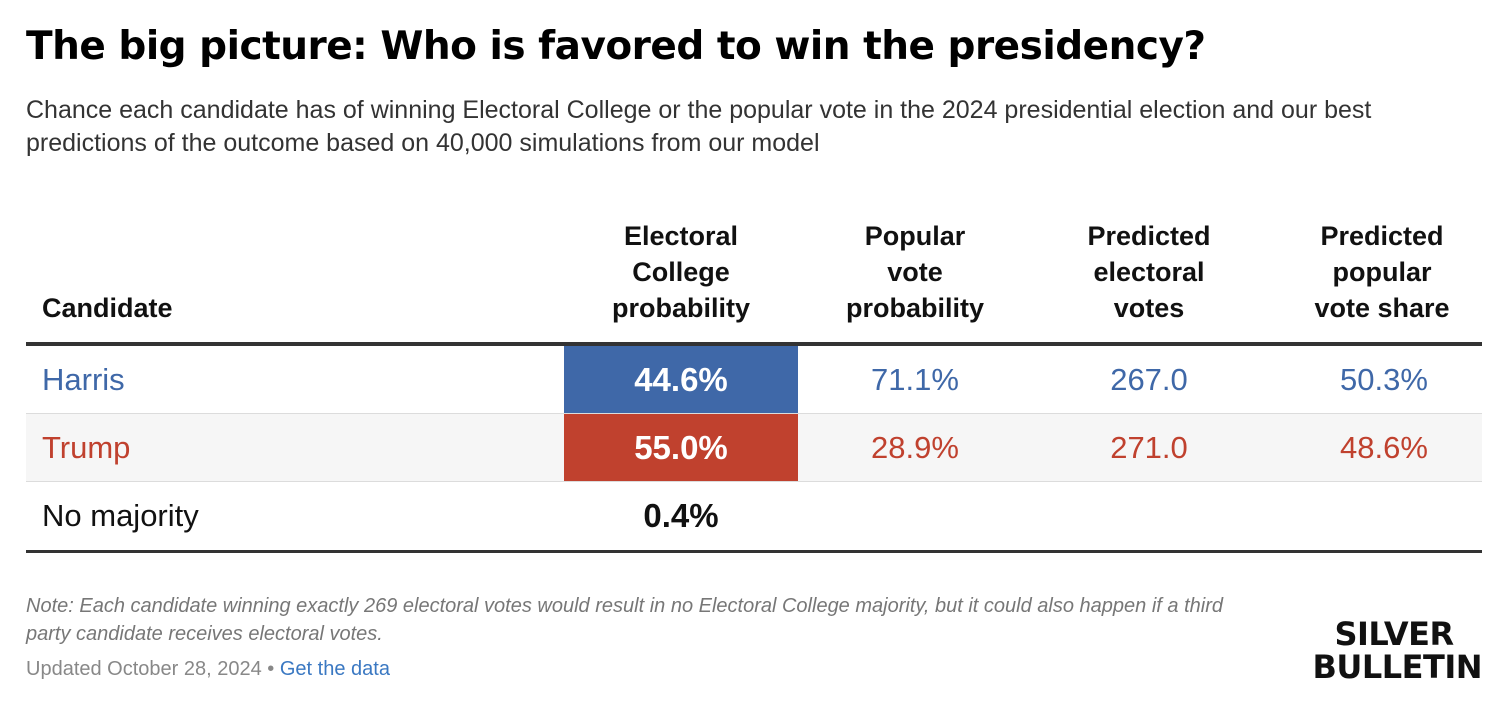 This screenshot has width=1512, height=714. What do you see at coordinates (915, 447) in the screenshot?
I see `cell-popular-vote-probability: 28.9%` at bounding box center [915, 447].